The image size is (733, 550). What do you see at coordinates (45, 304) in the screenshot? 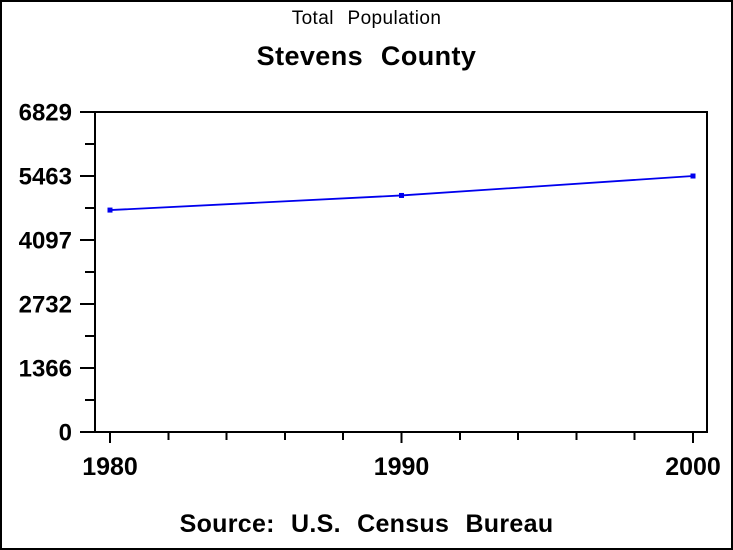
I see `y-axis-tick-label: 2732` at bounding box center [45, 304].